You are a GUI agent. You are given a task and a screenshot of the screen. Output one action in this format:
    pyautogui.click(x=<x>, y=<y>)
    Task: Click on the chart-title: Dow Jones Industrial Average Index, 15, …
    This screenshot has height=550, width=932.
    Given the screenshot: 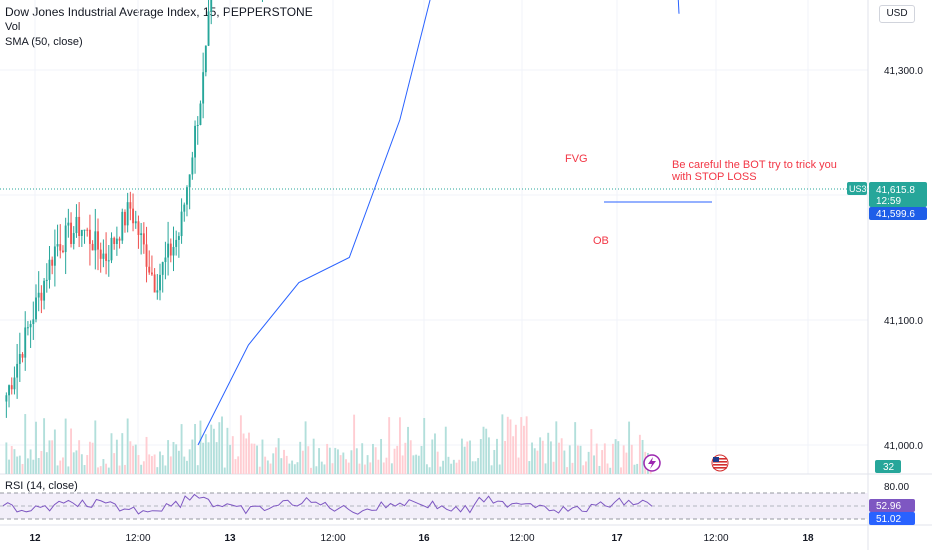 What is the action you would take?
    pyautogui.click(x=159, y=12)
    